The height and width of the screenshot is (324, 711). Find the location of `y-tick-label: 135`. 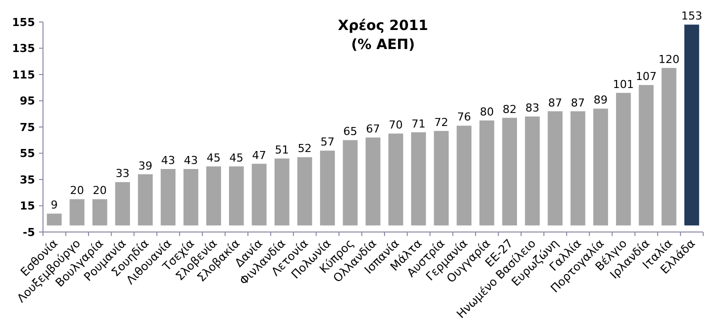

y-tick-label: 135 is located at coordinates (23, 49).